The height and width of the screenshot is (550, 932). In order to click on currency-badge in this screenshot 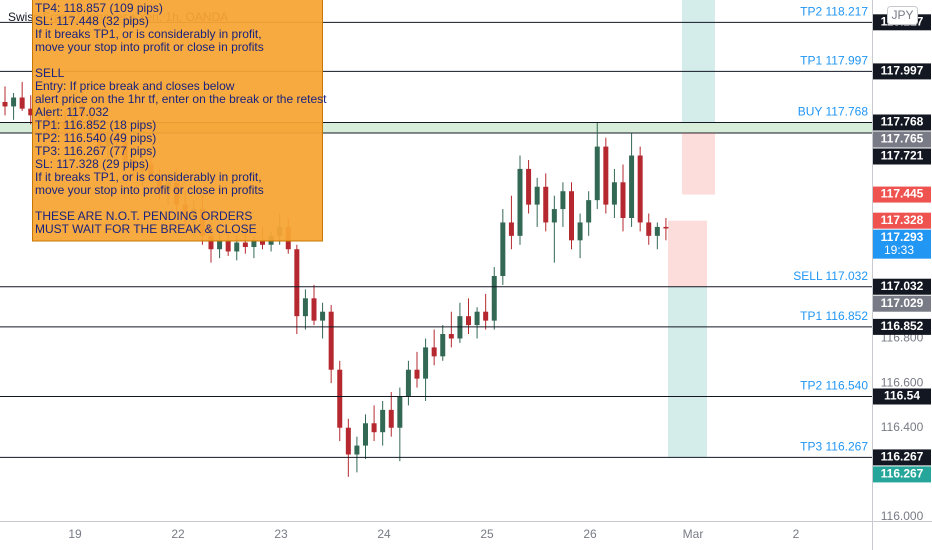, I will do `click(902, 15)`.